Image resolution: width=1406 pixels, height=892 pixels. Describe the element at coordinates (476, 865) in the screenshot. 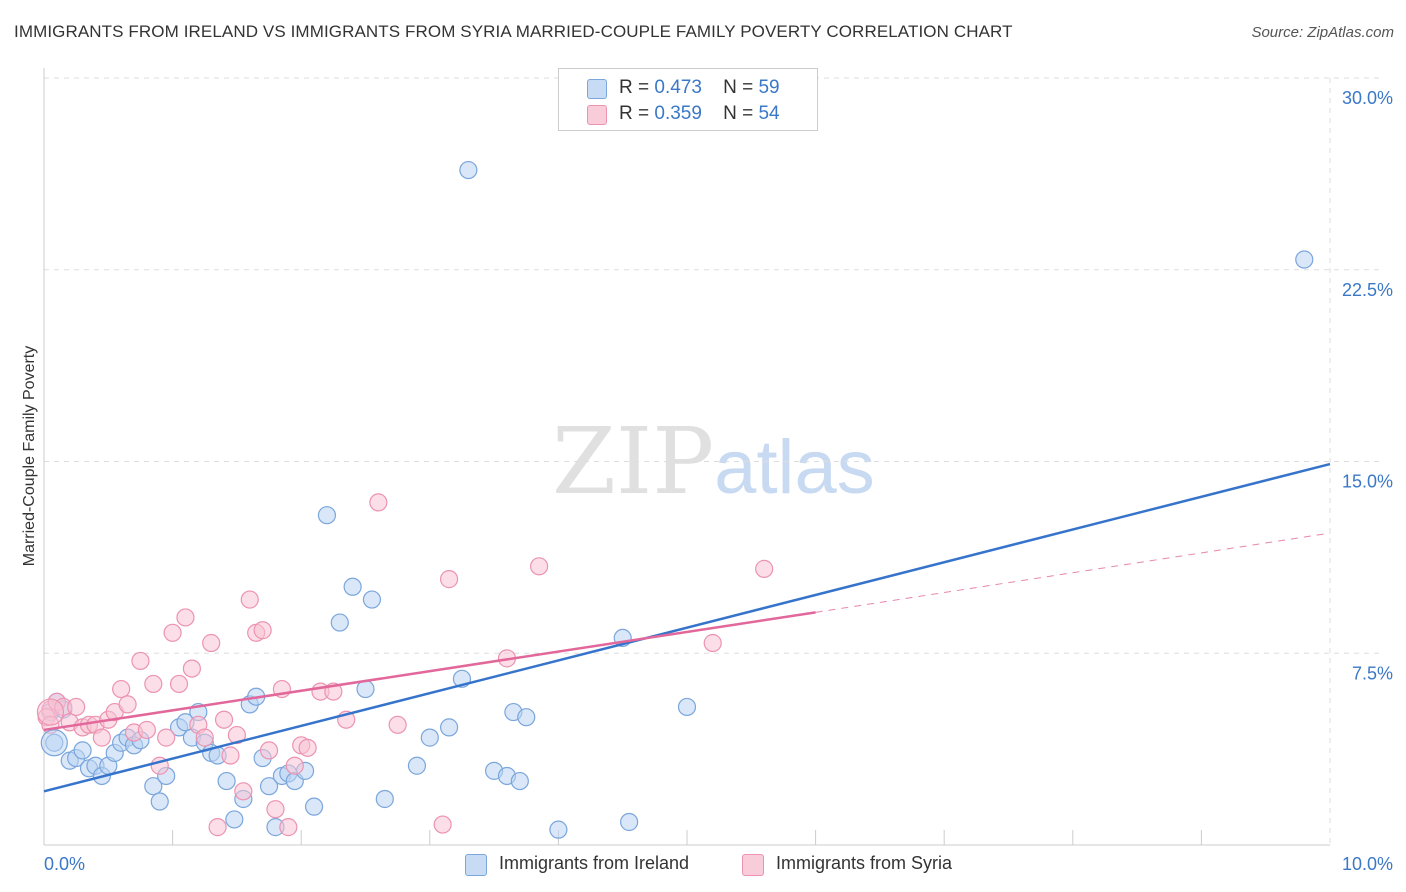

I see `bottom-legend-swatch-ireland` at that location.